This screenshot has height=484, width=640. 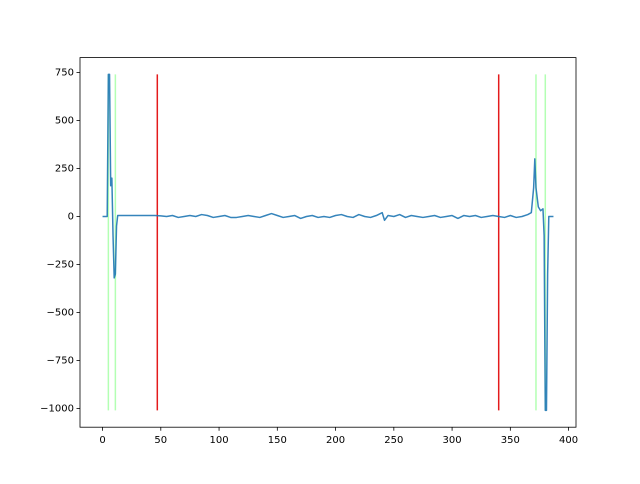 What do you see at coordinates (60, 312) in the screenshot?
I see `y-tick-label: −500` at bounding box center [60, 312].